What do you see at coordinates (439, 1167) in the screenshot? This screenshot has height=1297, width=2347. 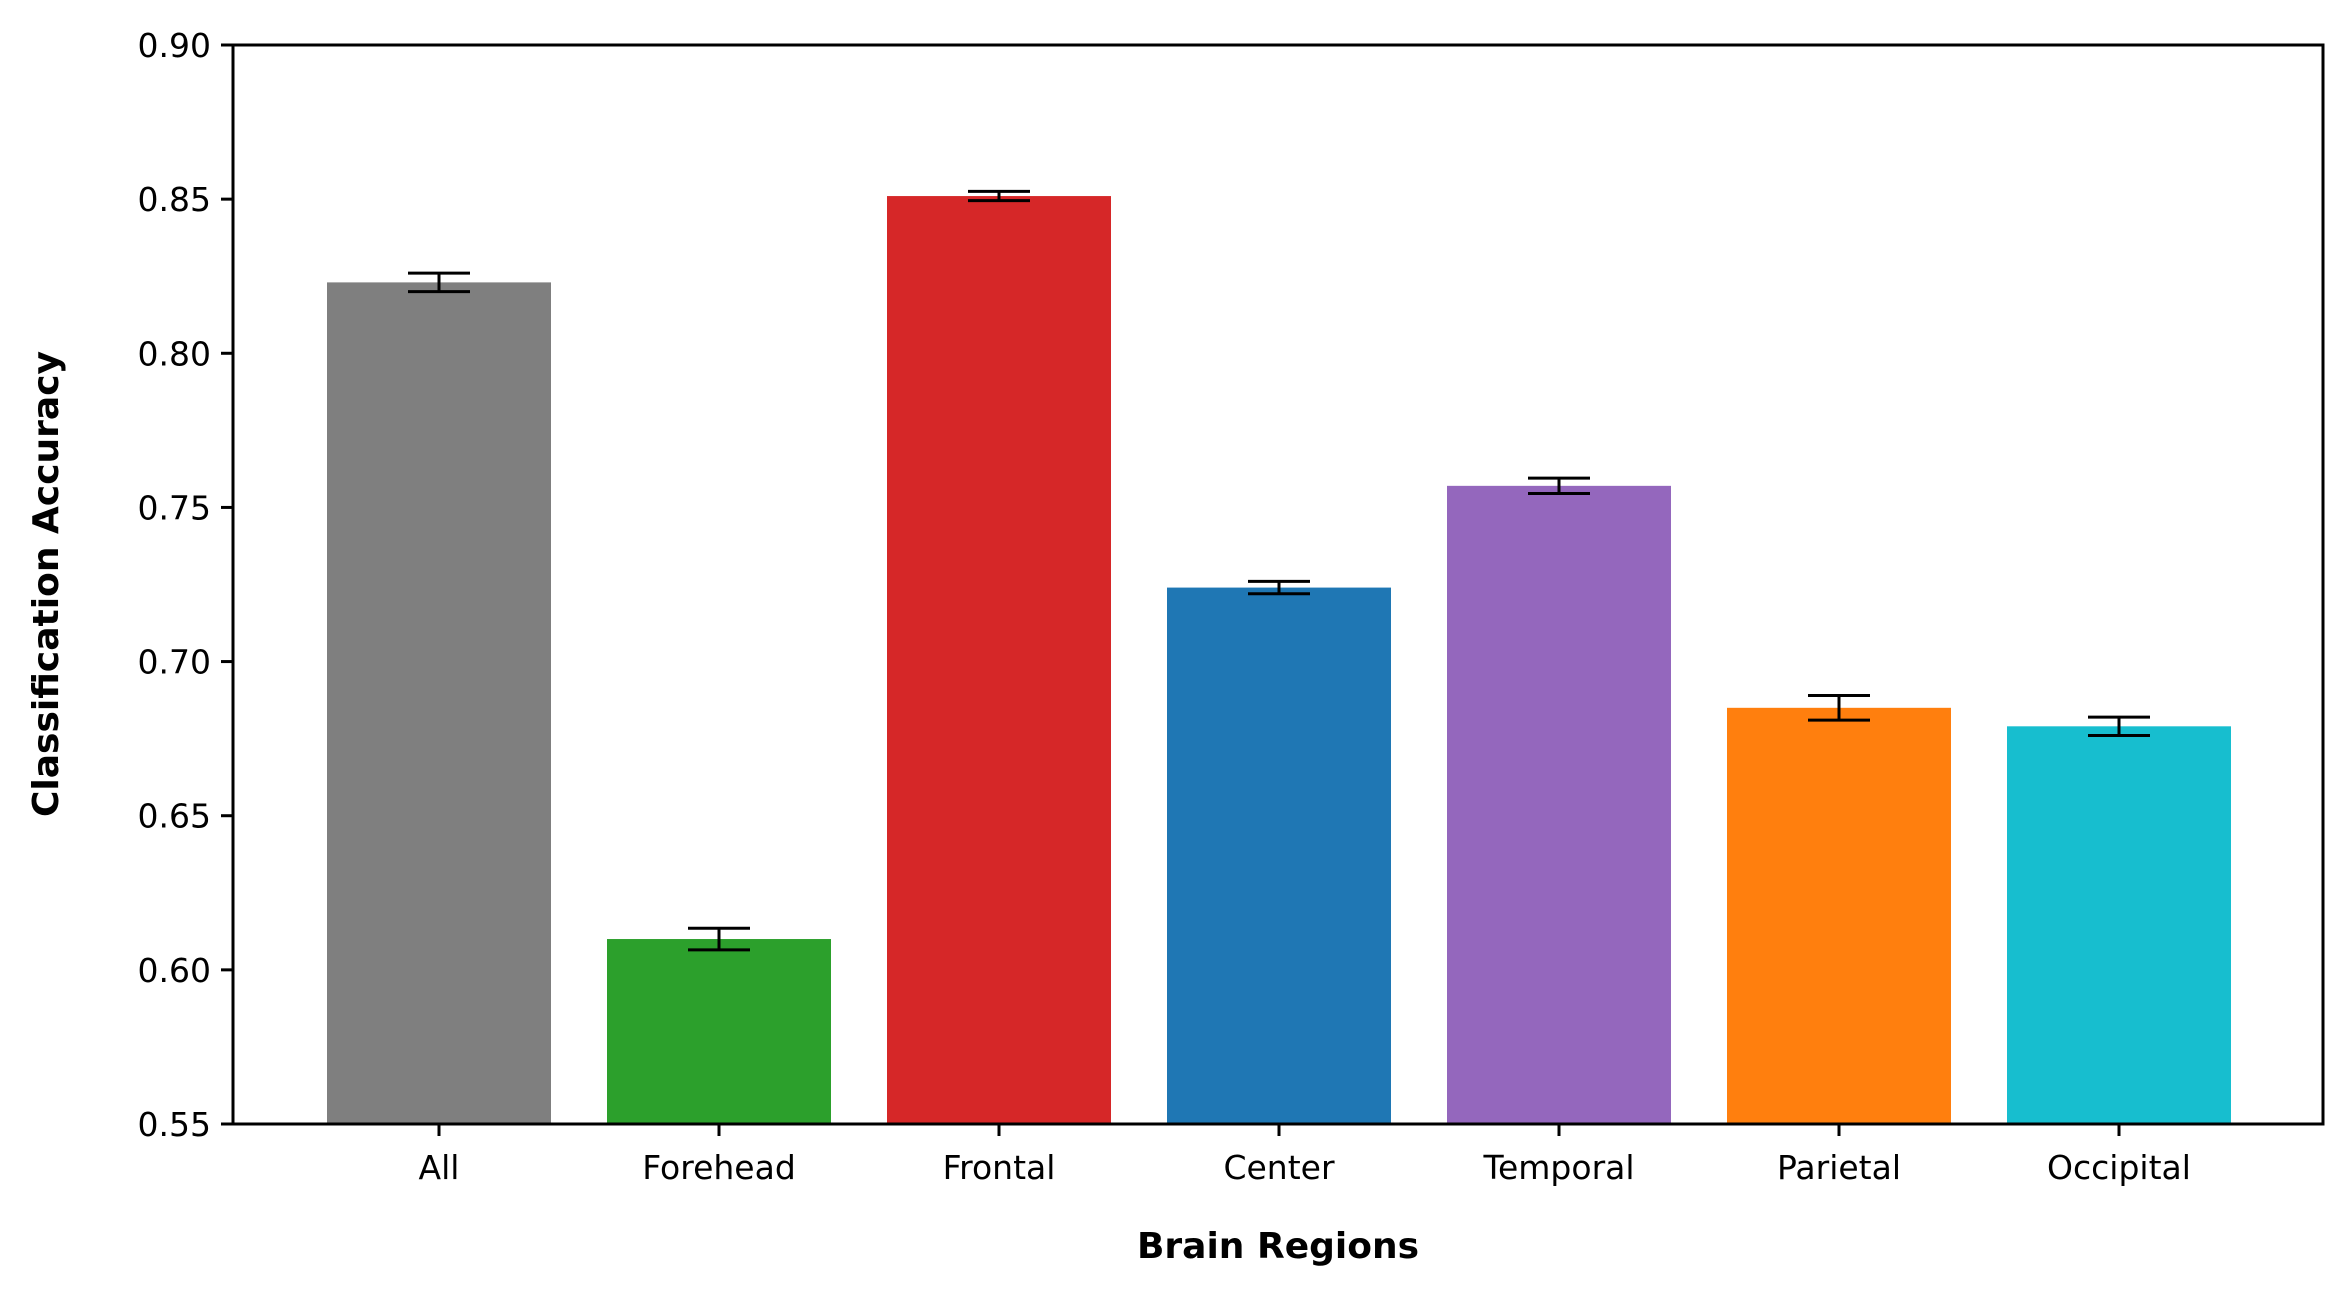 I see `x-tick-label: All` at bounding box center [439, 1167].